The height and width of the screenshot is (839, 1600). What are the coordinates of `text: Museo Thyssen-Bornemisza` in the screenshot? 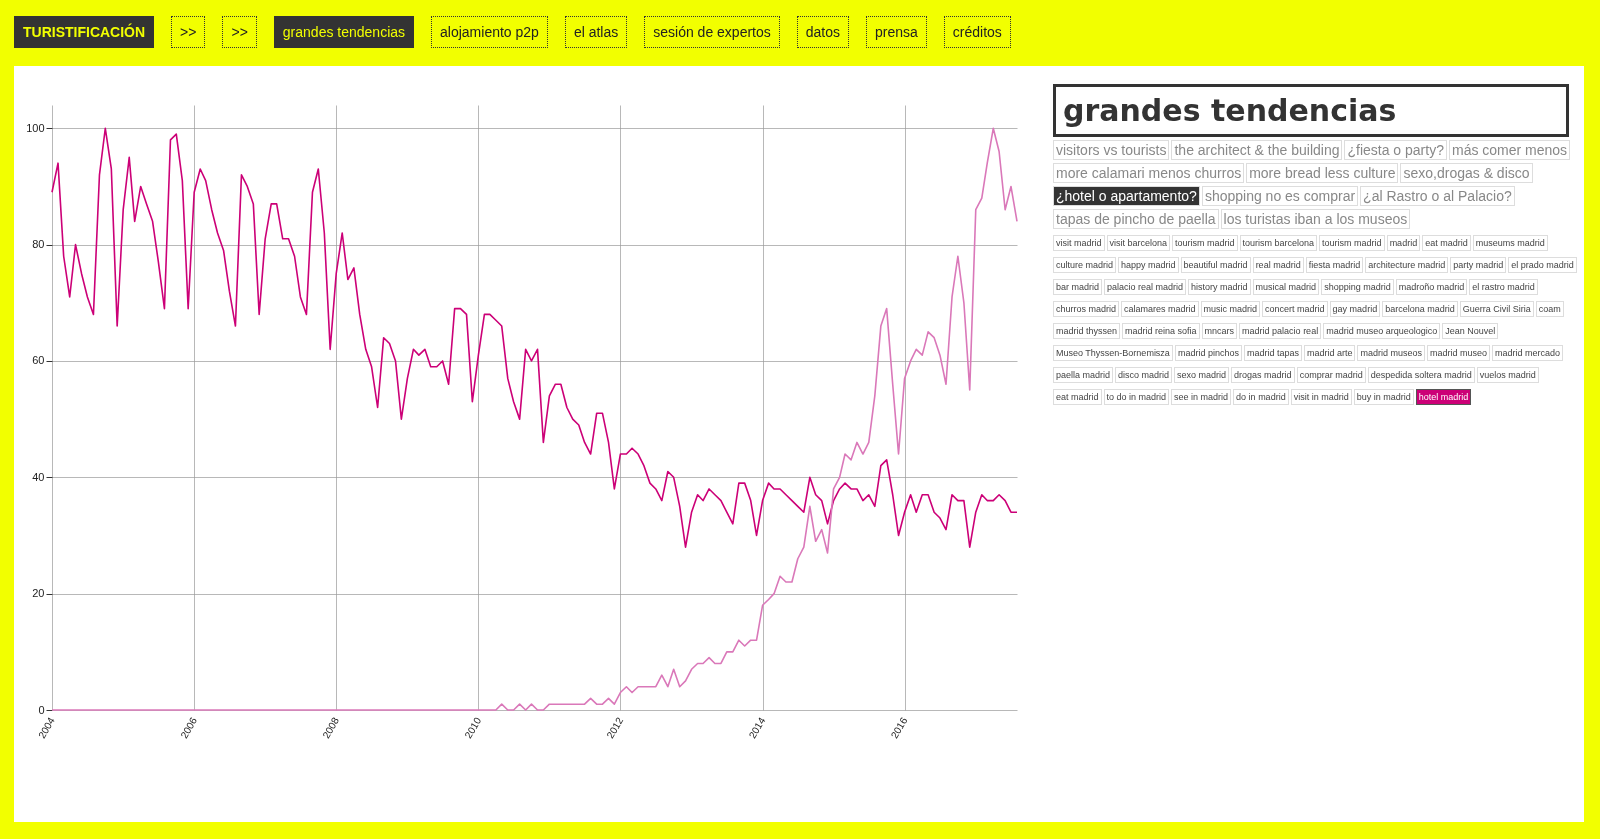 It's located at (1113, 353).